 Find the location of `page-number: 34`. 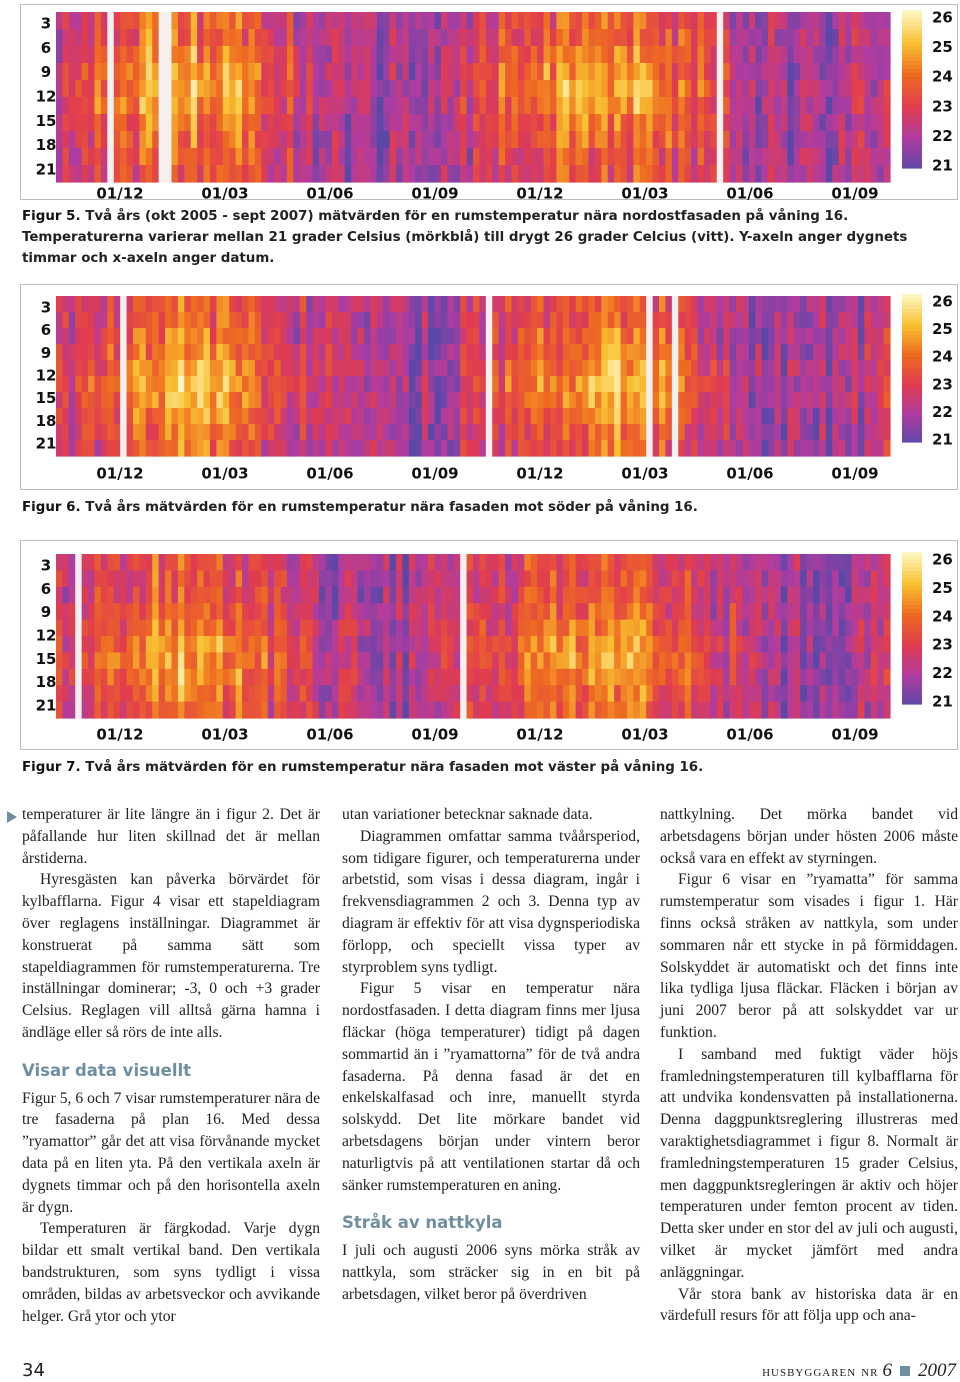

page-number: 34 is located at coordinates (33, 1370).